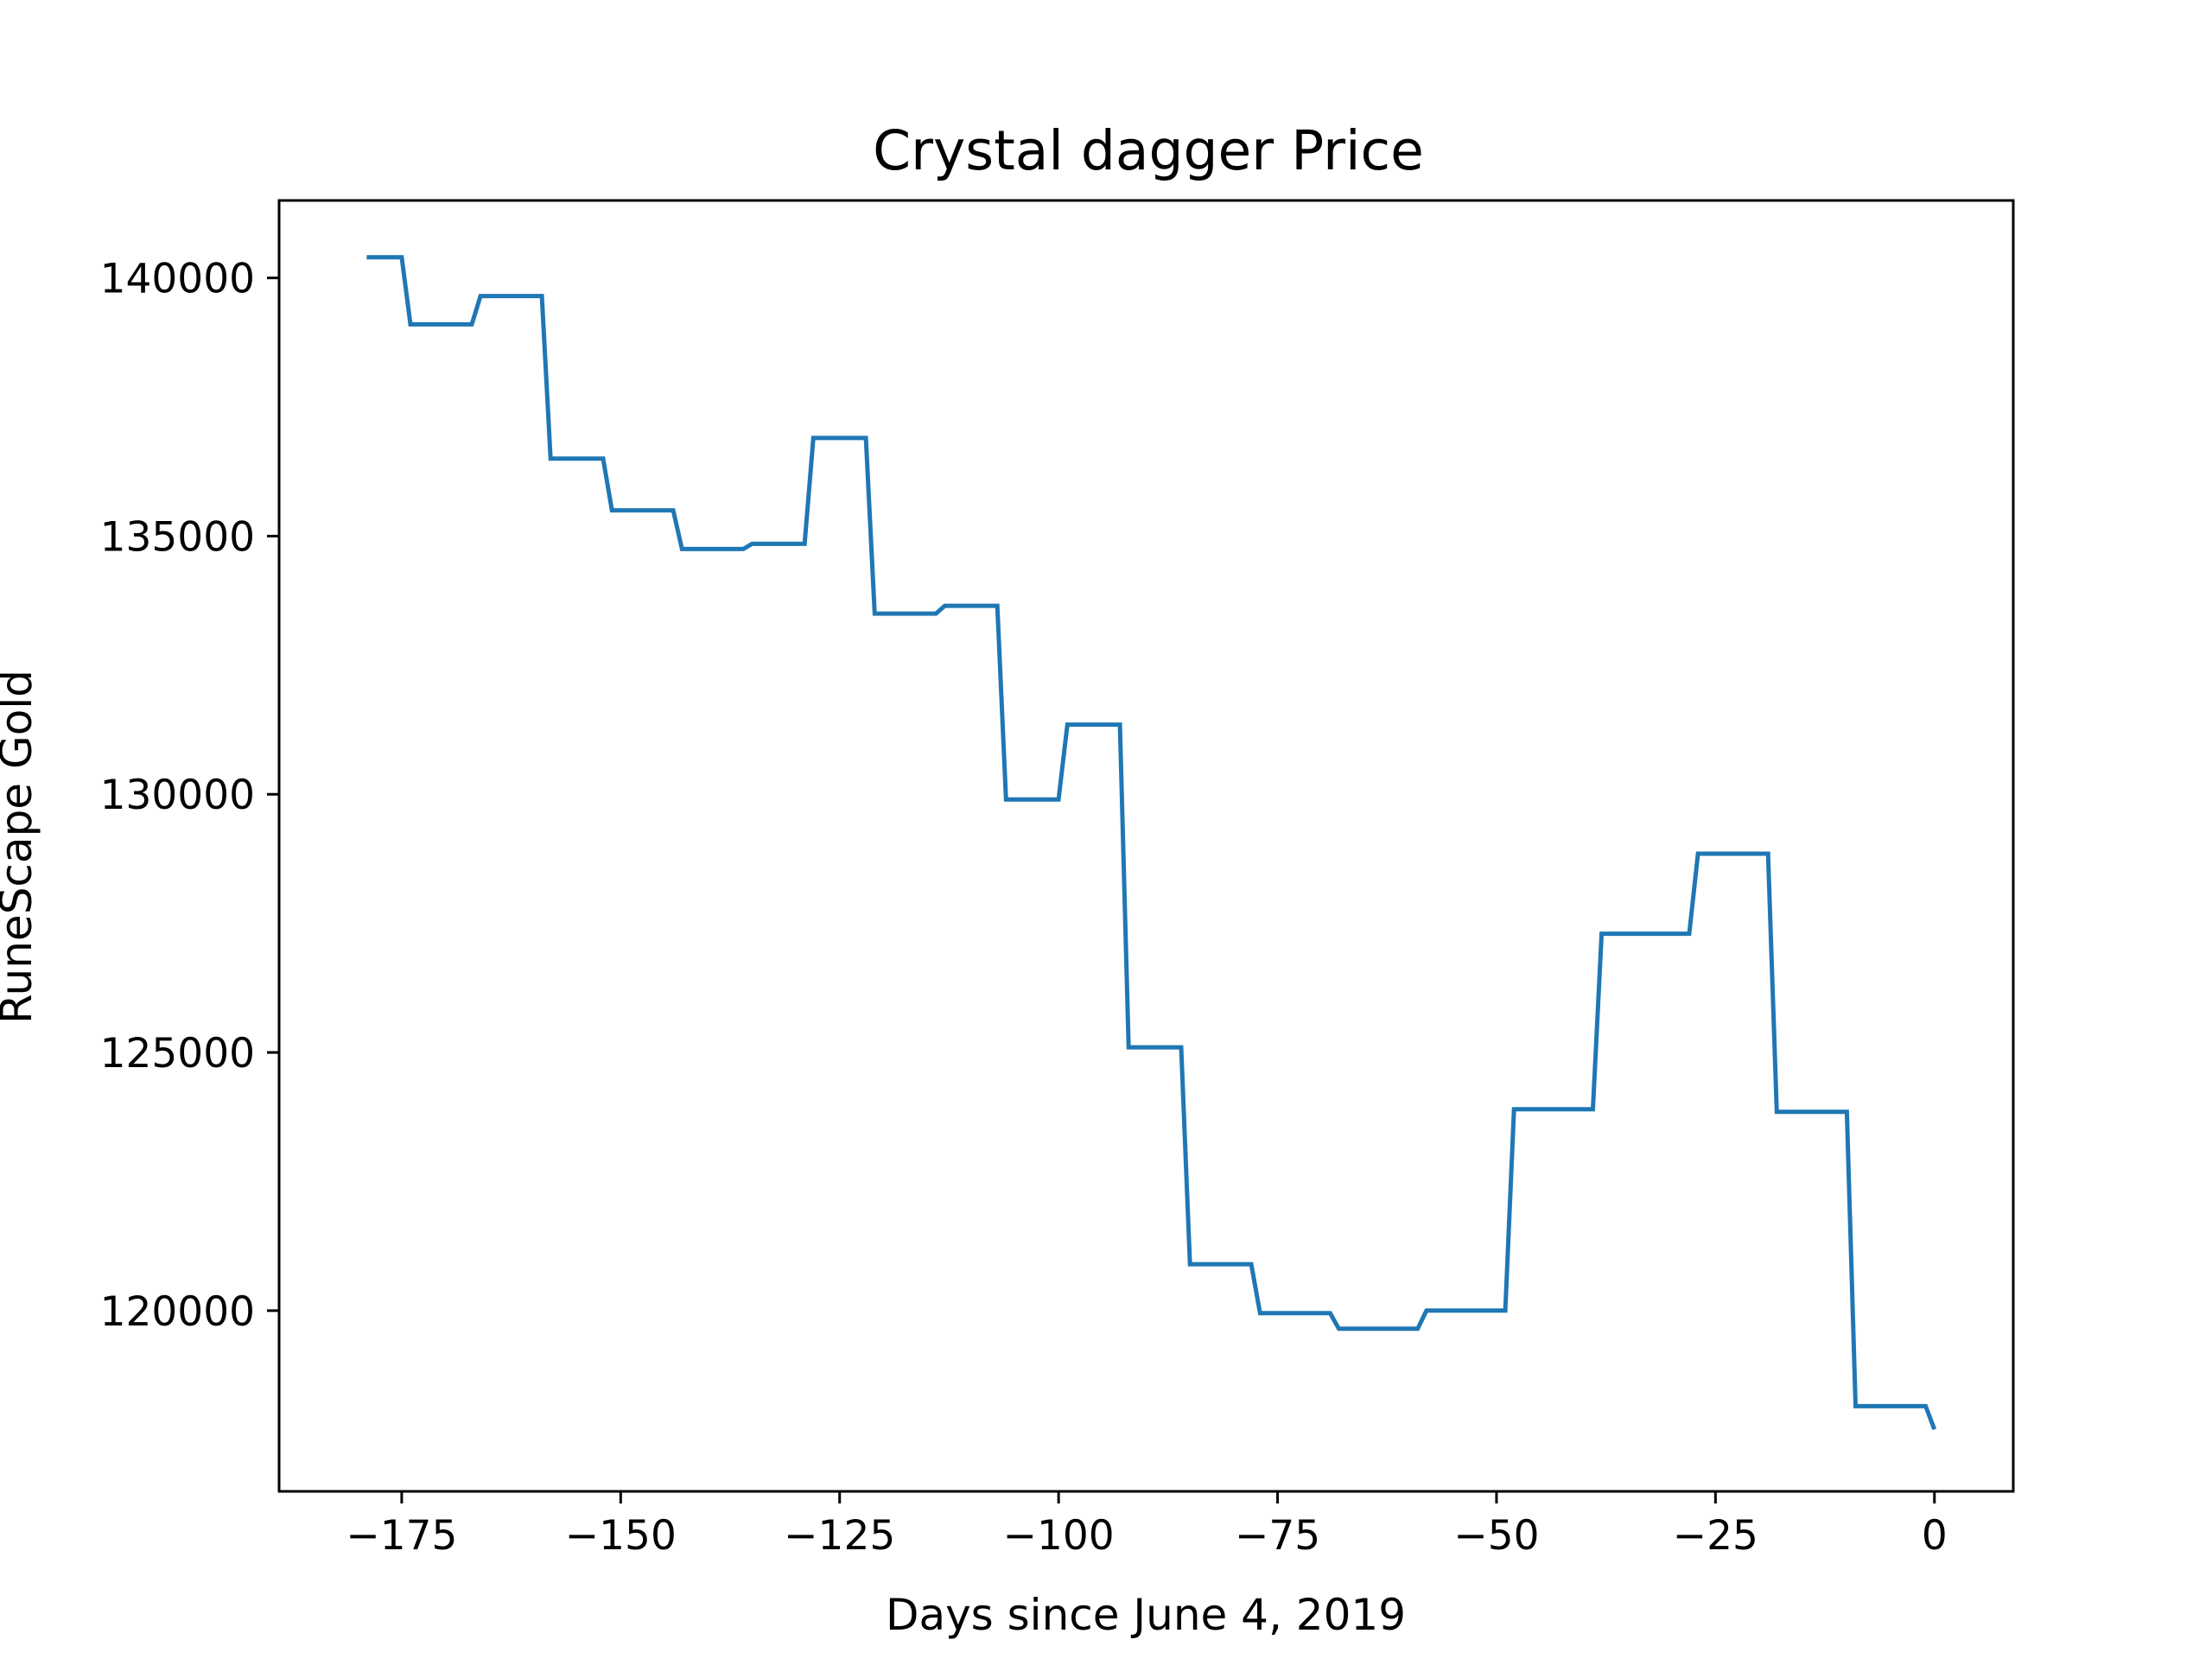 This screenshot has height=1659, width=2212. I want to click on x-tick-label: −125, so click(839, 1536).